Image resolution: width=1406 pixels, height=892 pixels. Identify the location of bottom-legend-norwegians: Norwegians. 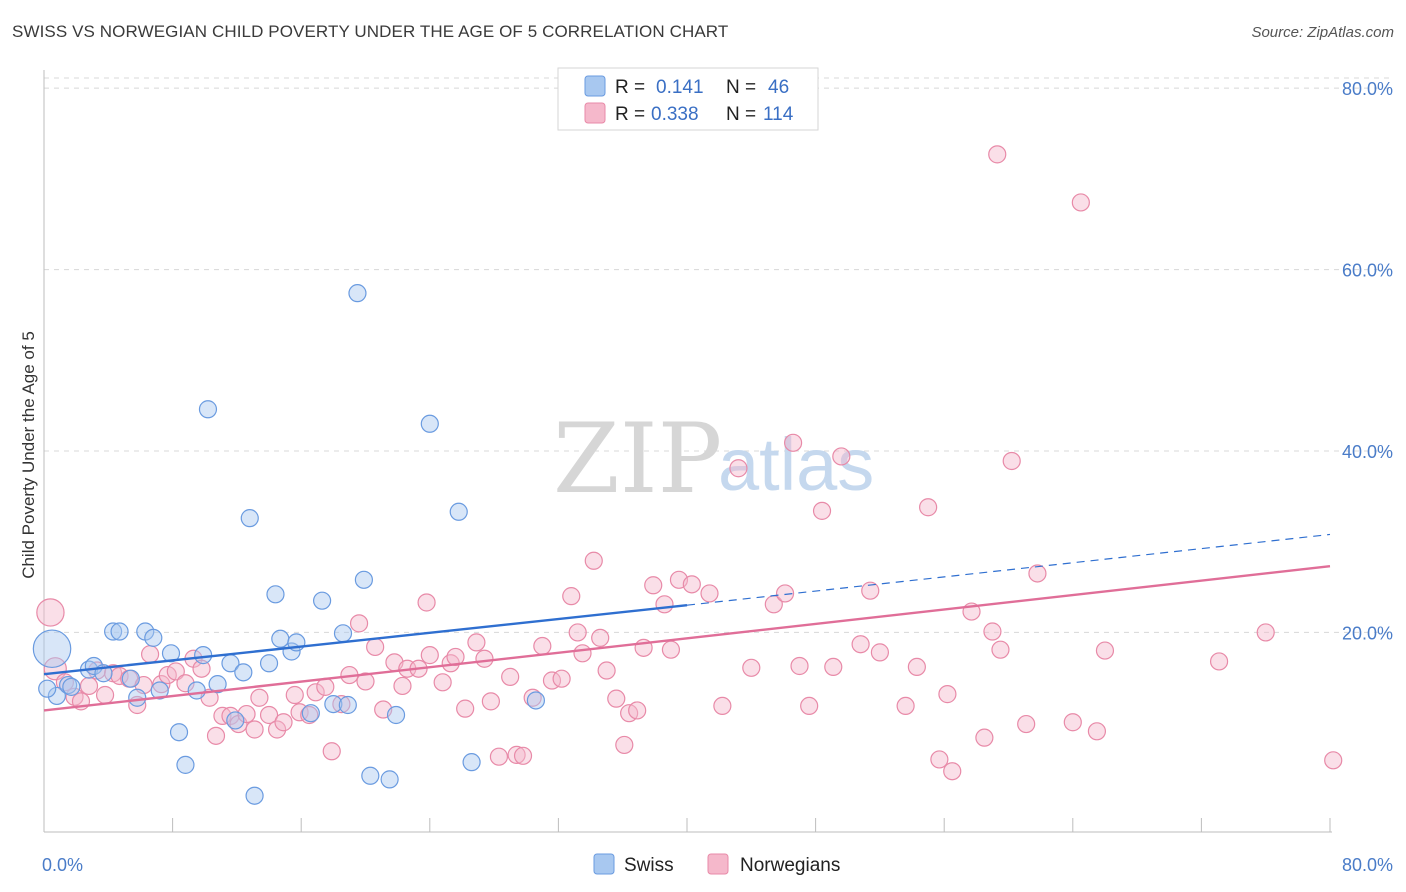
(790, 865).